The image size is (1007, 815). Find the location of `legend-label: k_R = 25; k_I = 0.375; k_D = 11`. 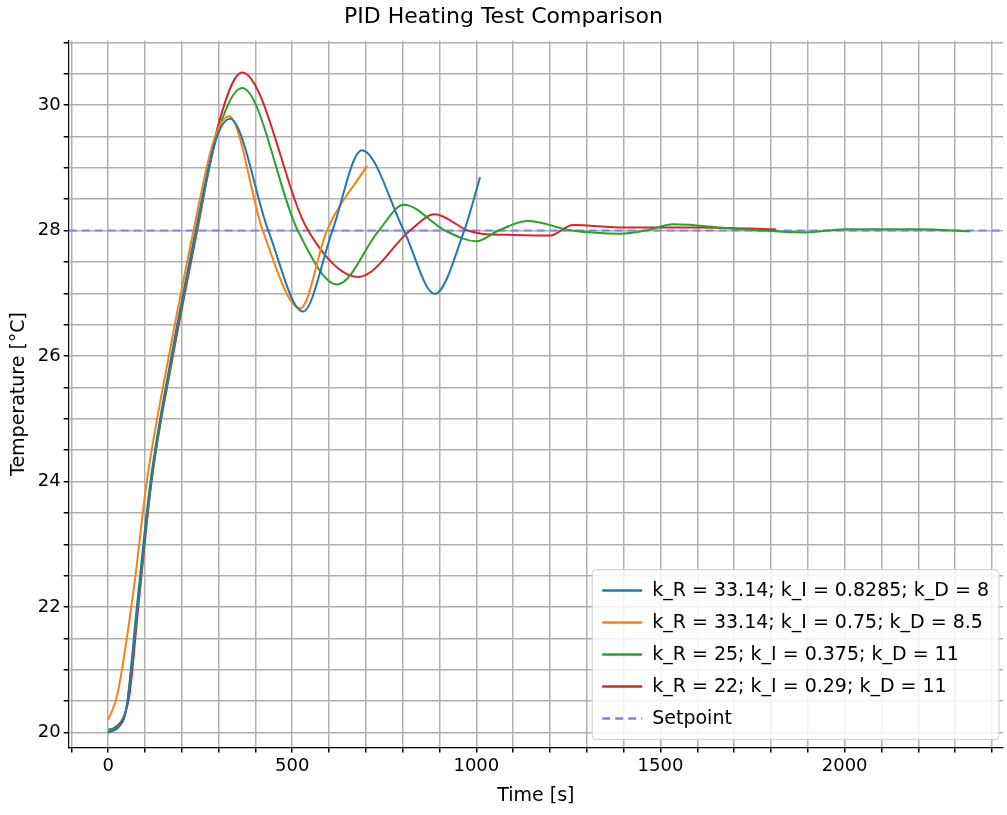

legend-label: k_R = 25; k_I = 0.375; k_D = 11 is located at coordinates (805, 653).